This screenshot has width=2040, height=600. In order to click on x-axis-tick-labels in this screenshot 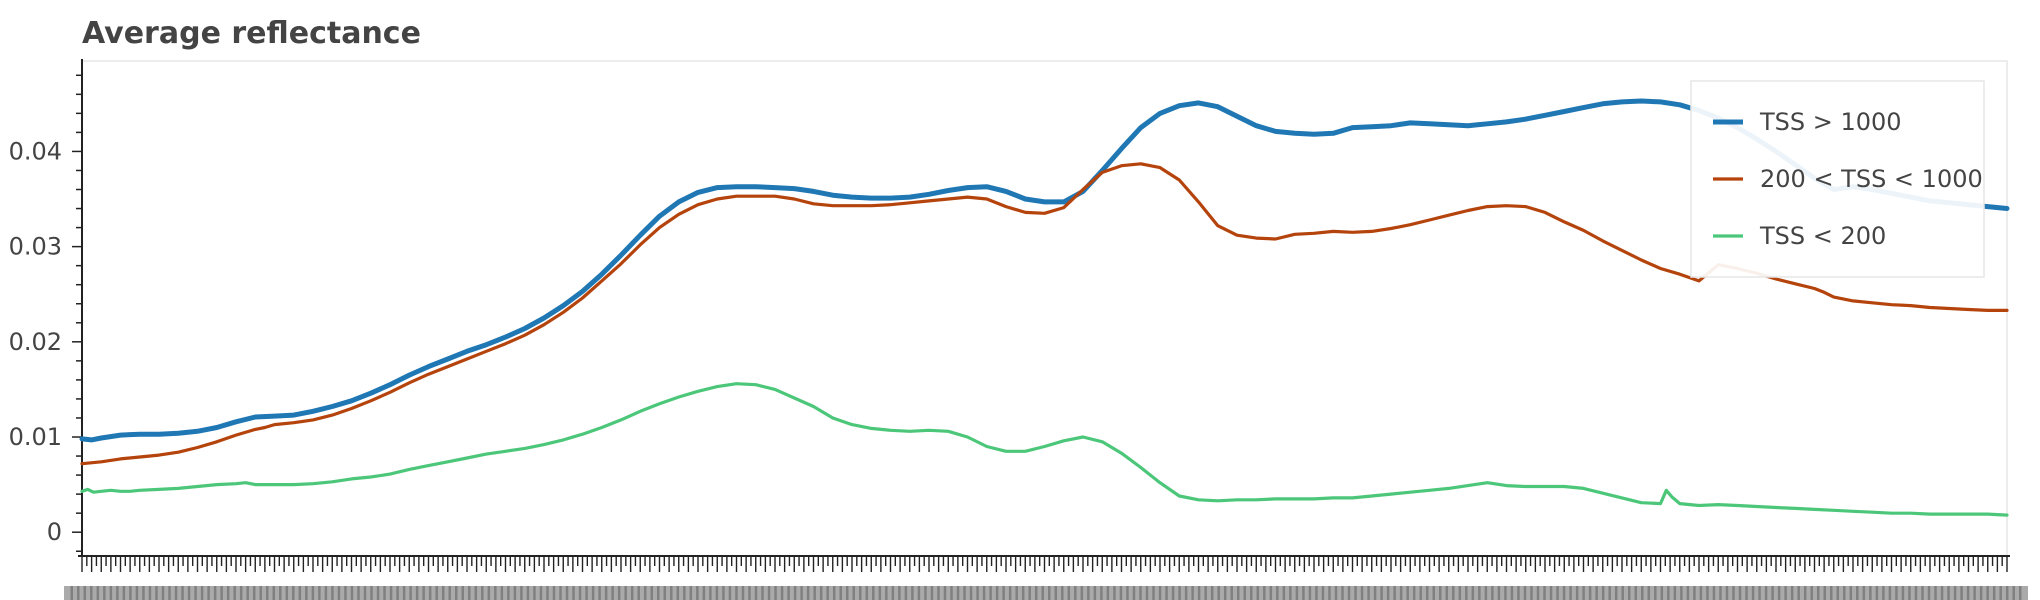, I will do `click(1046, 593)`.